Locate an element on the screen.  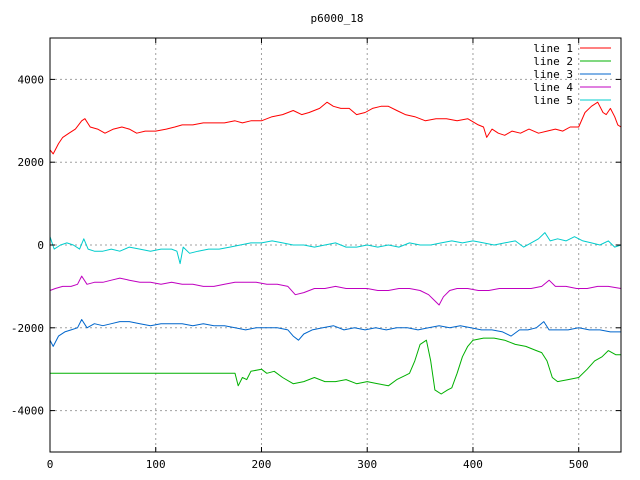
legend-label: line 2 is located at coordinates (553, 61).